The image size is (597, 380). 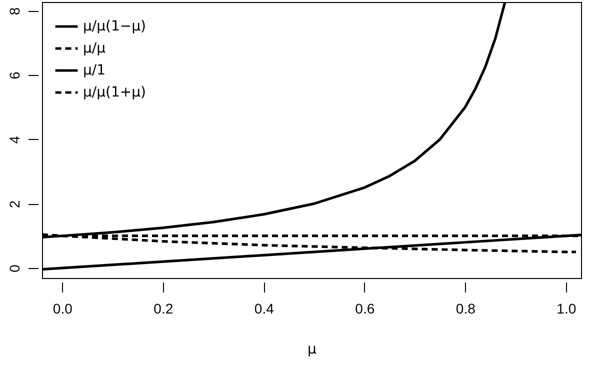 I want to click on x-tick-label: 0.4, so click(x=264, y=308).